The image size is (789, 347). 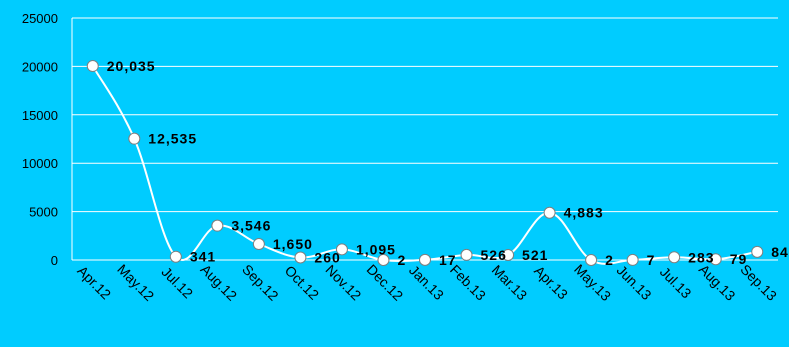 What do you see at coordinates (94, 282) in the screenshot?
I see `x-tick-label: Apr.12` at bounding box center [94, 282].